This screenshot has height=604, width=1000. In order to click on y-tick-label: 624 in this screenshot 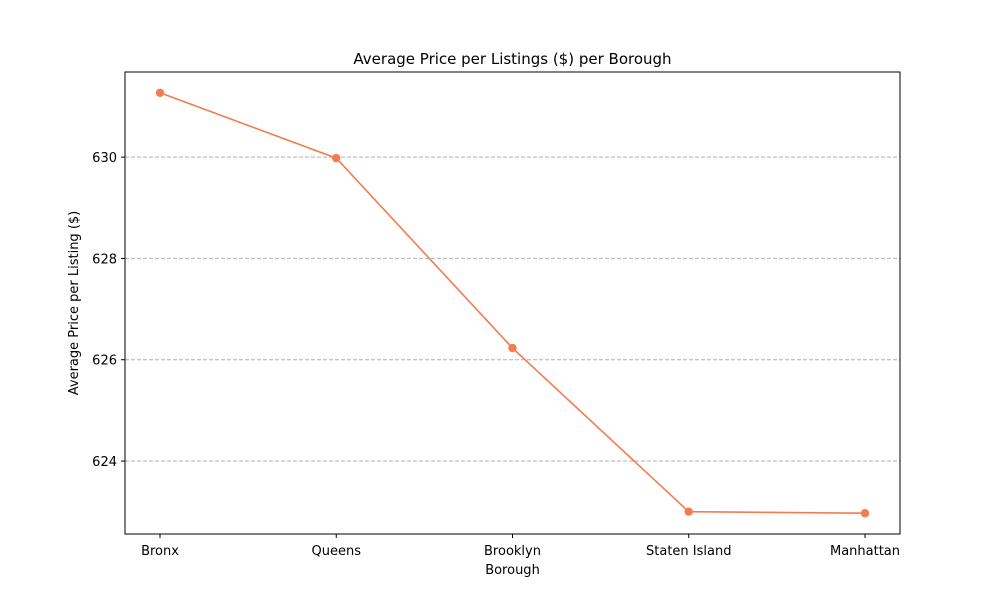, I will do `click(104, 462)`.